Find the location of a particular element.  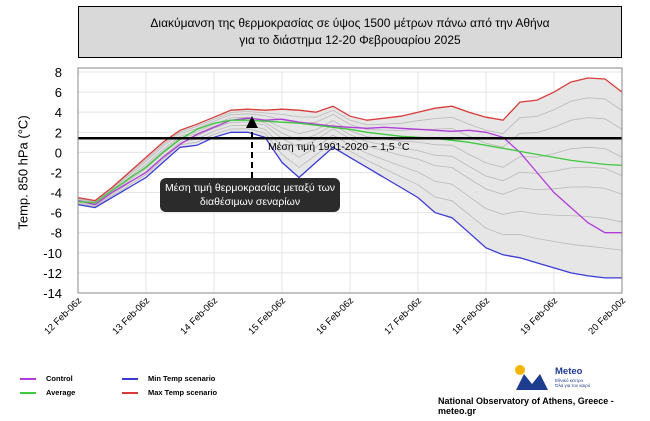

y-tick-label: -10 is located at coordinates (52, 253).